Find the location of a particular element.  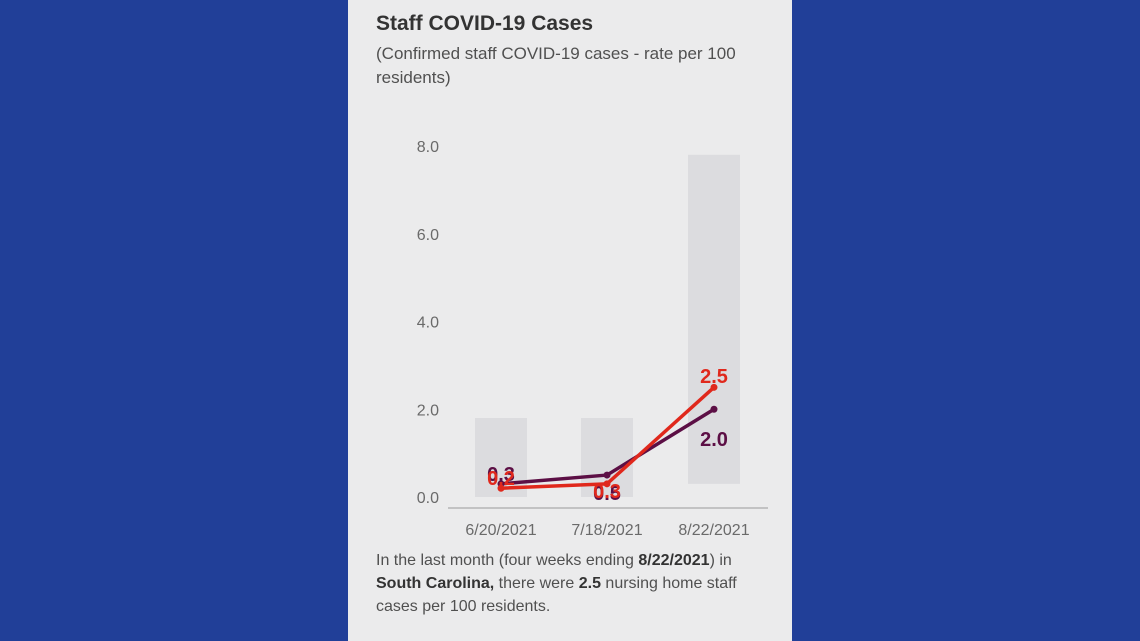

data-label: 0.2 is located at coordinates (501, 479).